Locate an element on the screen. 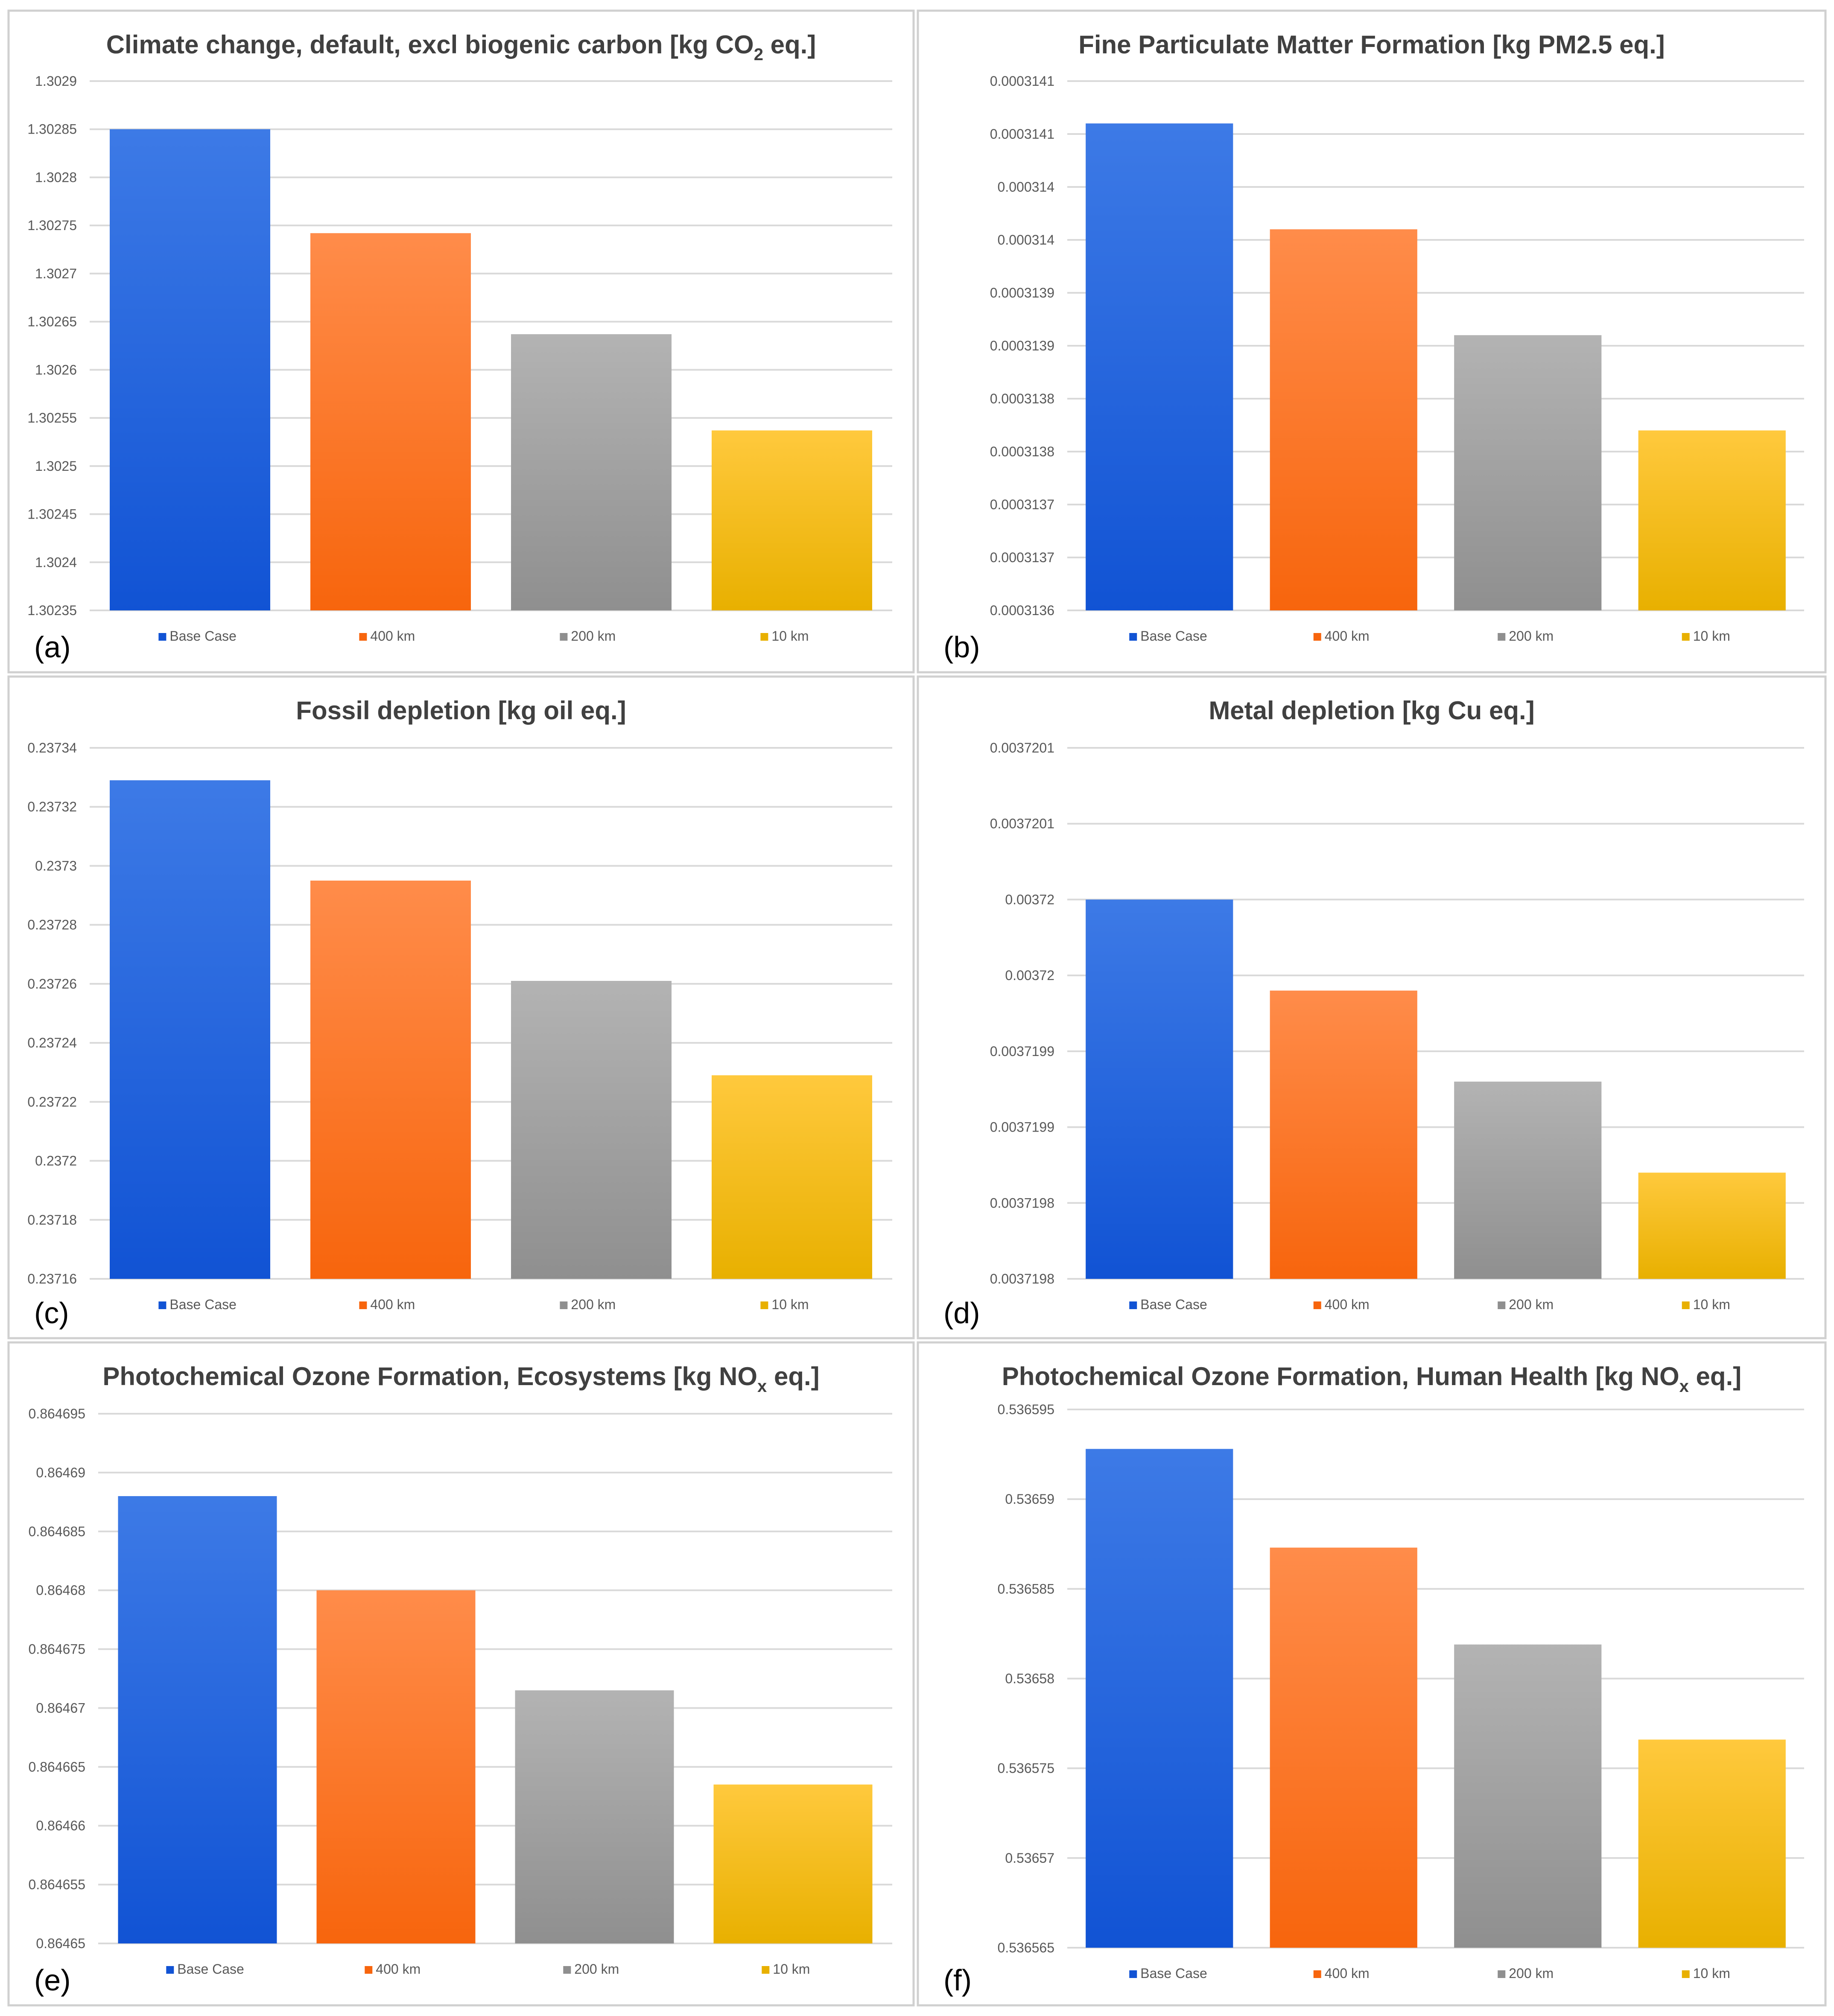 The width and height of the screenshot is (1834, 2016). y-tick-label: 1.3028 is located at coordinates (56, 177).